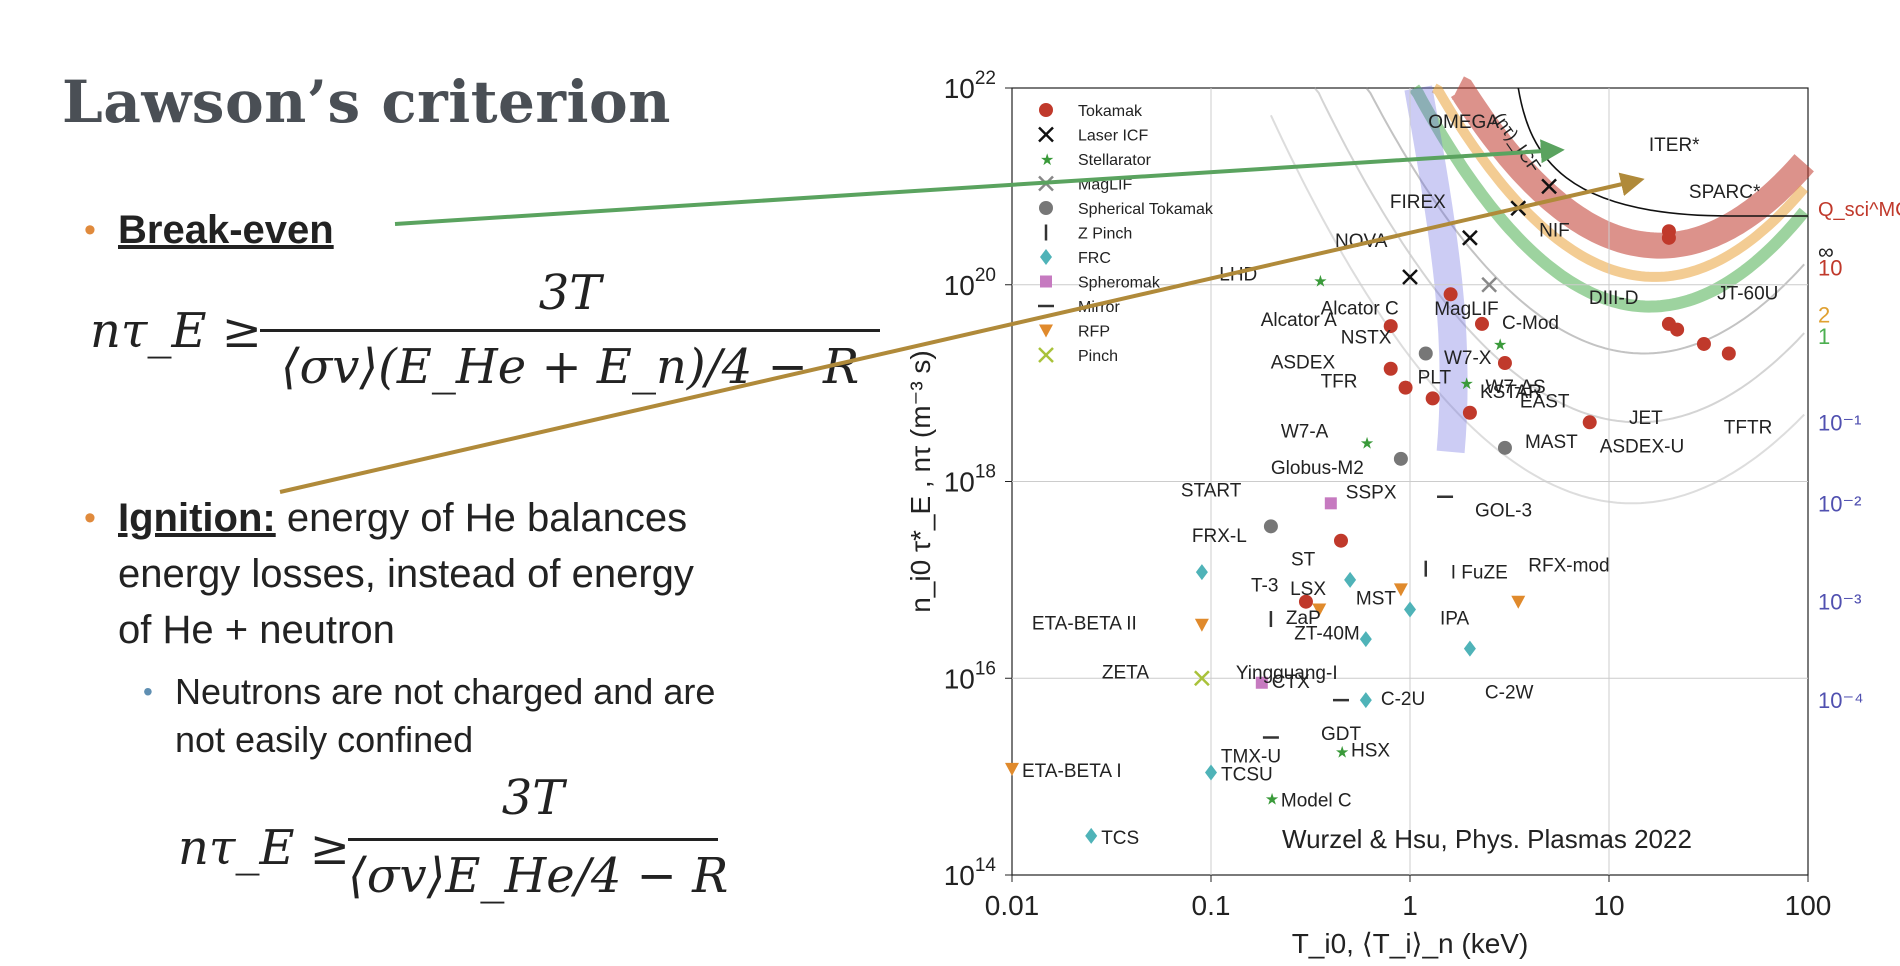 The image size is (1900, 966). What do you see at coordinates (1530, 323) in the screenshot?
I see `point-label-c-mod: C-Mod` at bounding box center [1530, 323].